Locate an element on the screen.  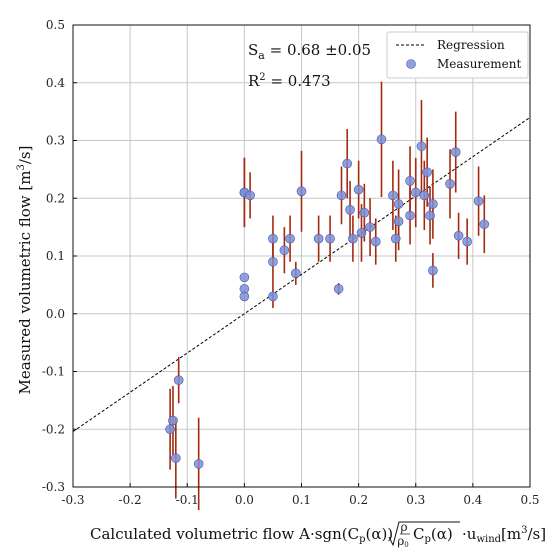
sa-annotation: Sa = 0.68 ±0.05 is located at coordinates (309, 51).